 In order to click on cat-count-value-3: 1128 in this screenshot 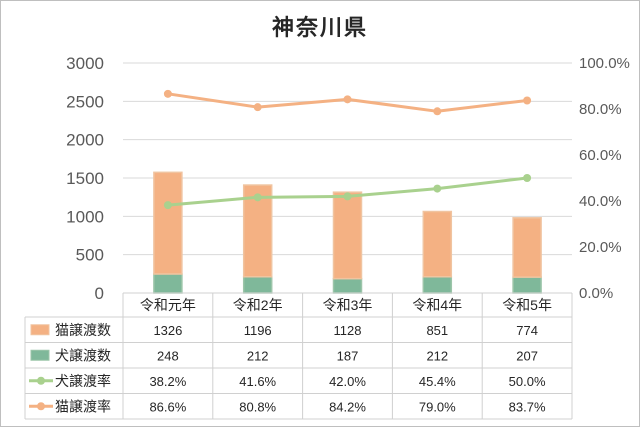, I will do `click(348, 330)`.